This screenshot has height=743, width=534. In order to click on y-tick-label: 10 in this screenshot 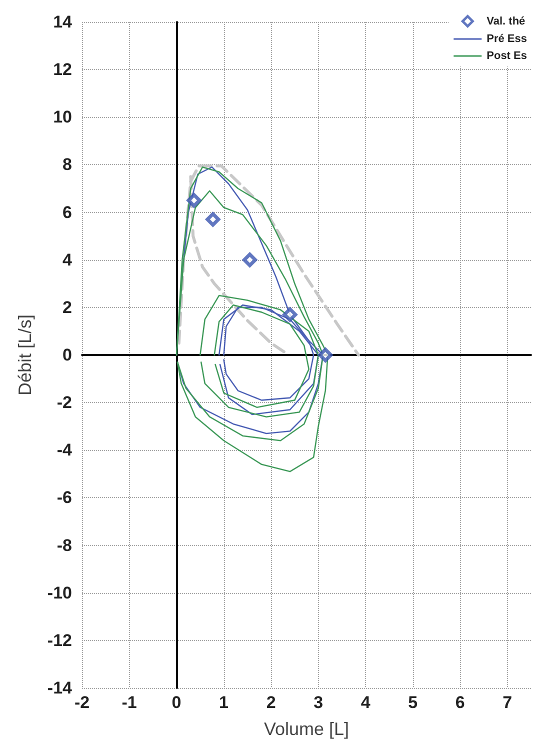, I will do `click(62, 117)`.